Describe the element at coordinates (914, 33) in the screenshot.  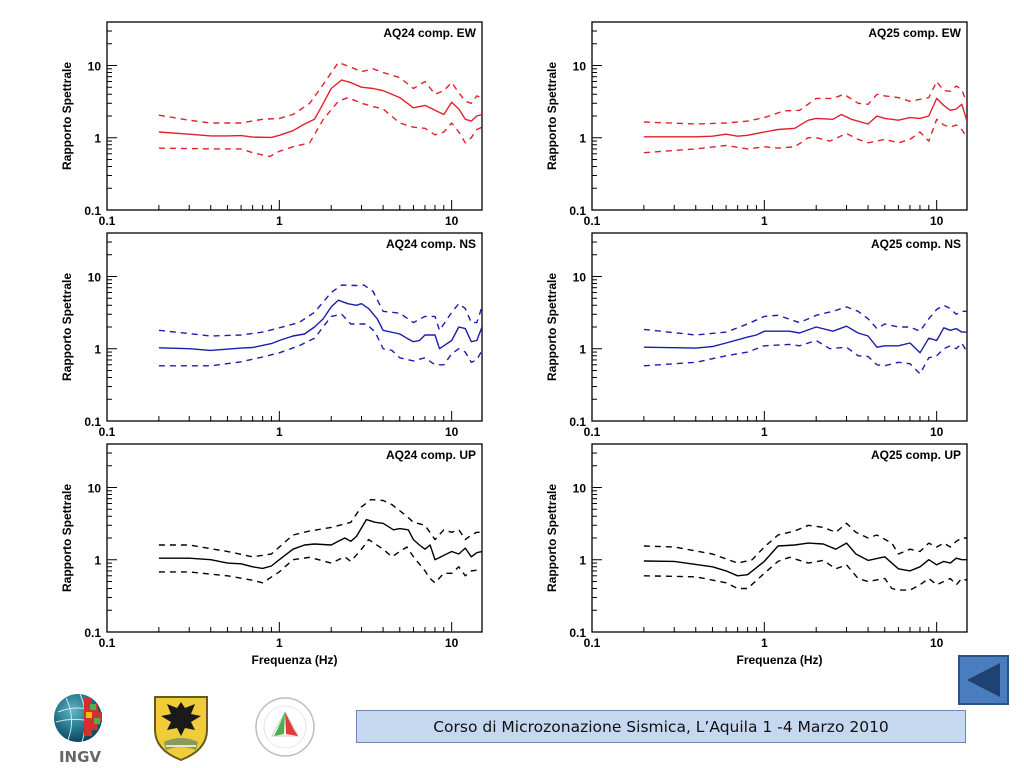
I see `chart-title: AQ25 comp. EW` at that location.